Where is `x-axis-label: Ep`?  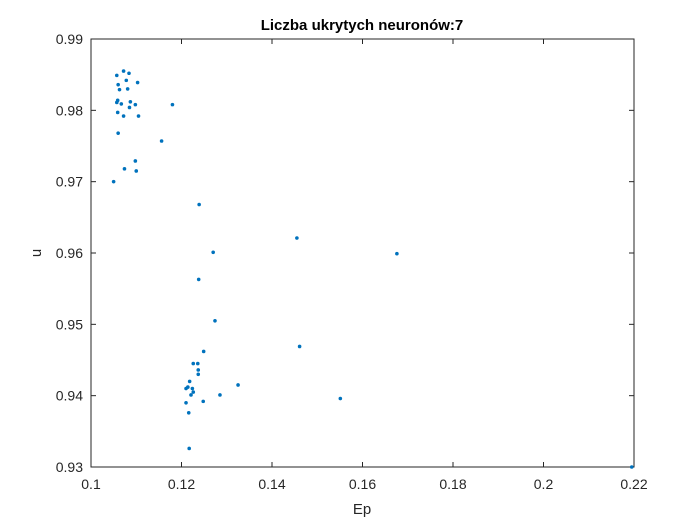
x-axis-label: Ep is located at coordinates (362, 509).